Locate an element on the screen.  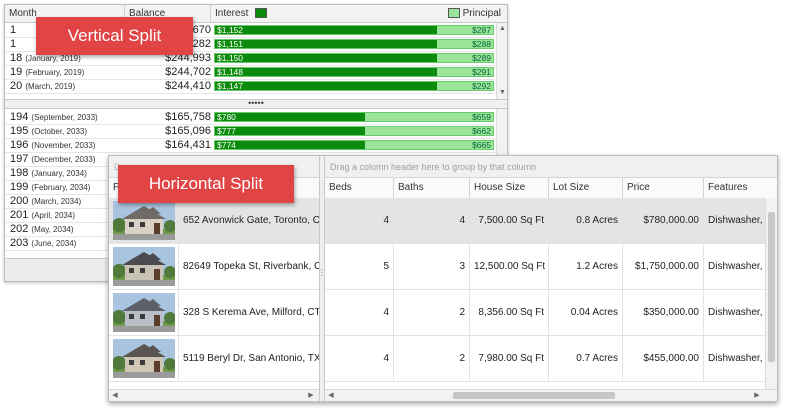
house-size-cell: 8,356.00 Sq Ft is located at coordinates (509, 312).